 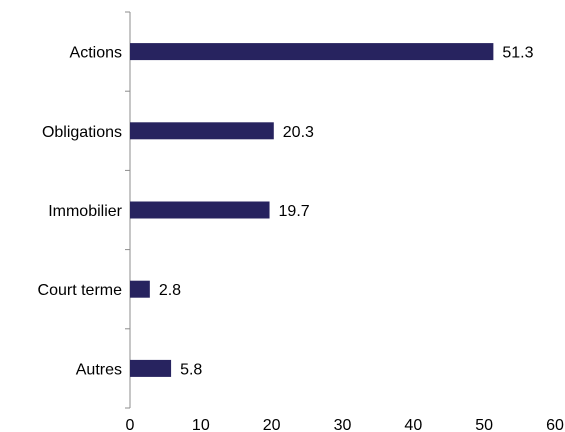 What do you see at coordinates (191, 369) in the screenshot?
I see `value-label-4: 5.8` at bounding box center [191, 369].